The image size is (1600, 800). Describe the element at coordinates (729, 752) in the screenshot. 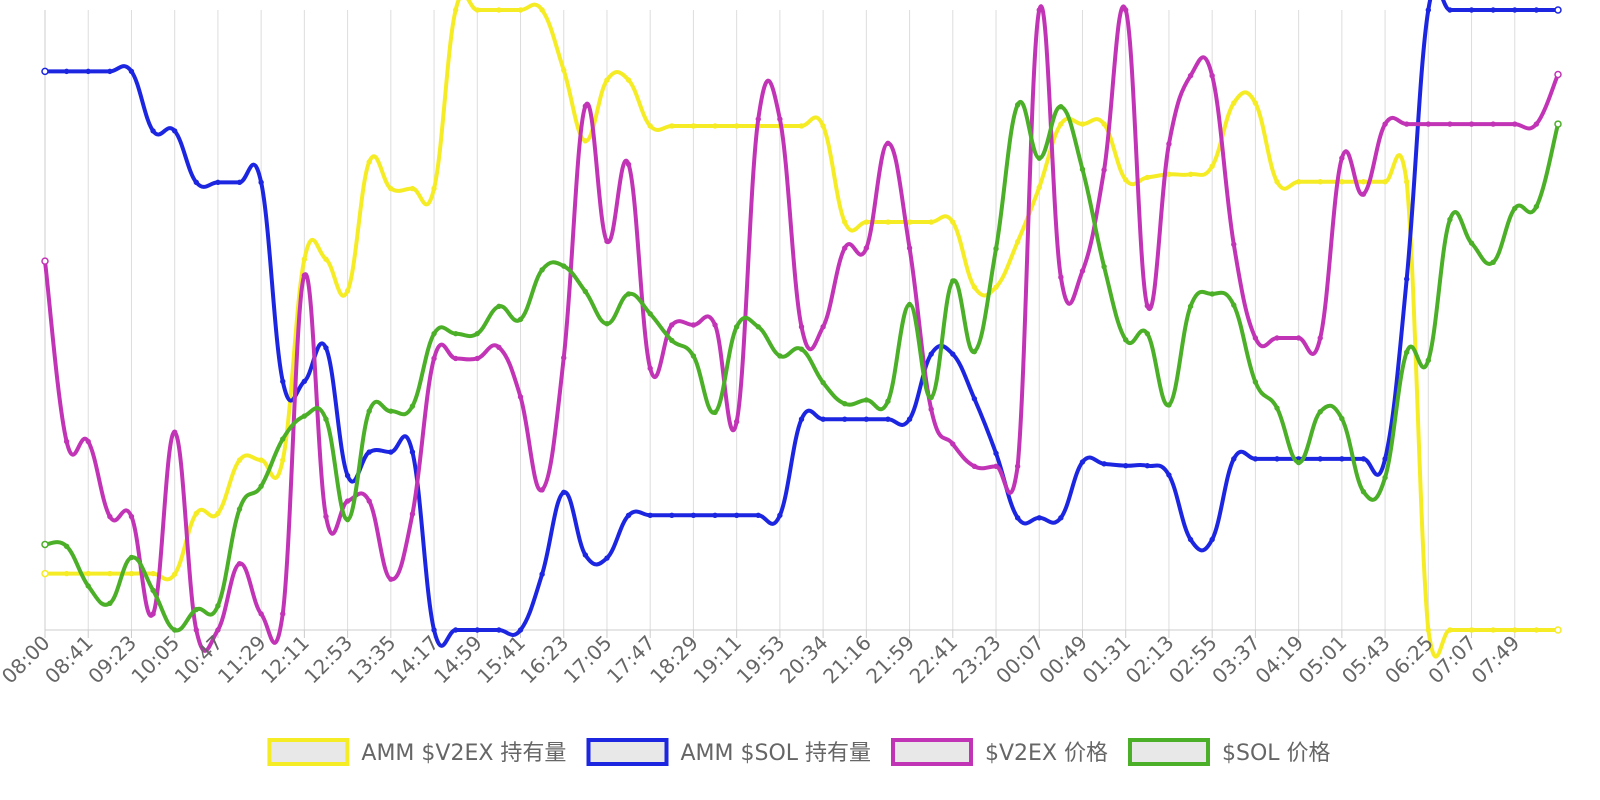

I see `legend-item: AMM $SOL 持有量` at that location.